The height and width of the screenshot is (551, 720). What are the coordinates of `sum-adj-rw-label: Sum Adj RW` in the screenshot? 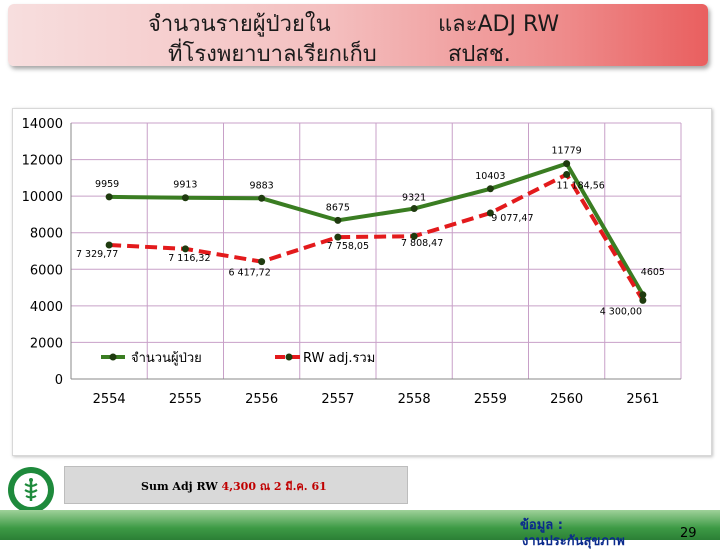 It's located at (179, 486).